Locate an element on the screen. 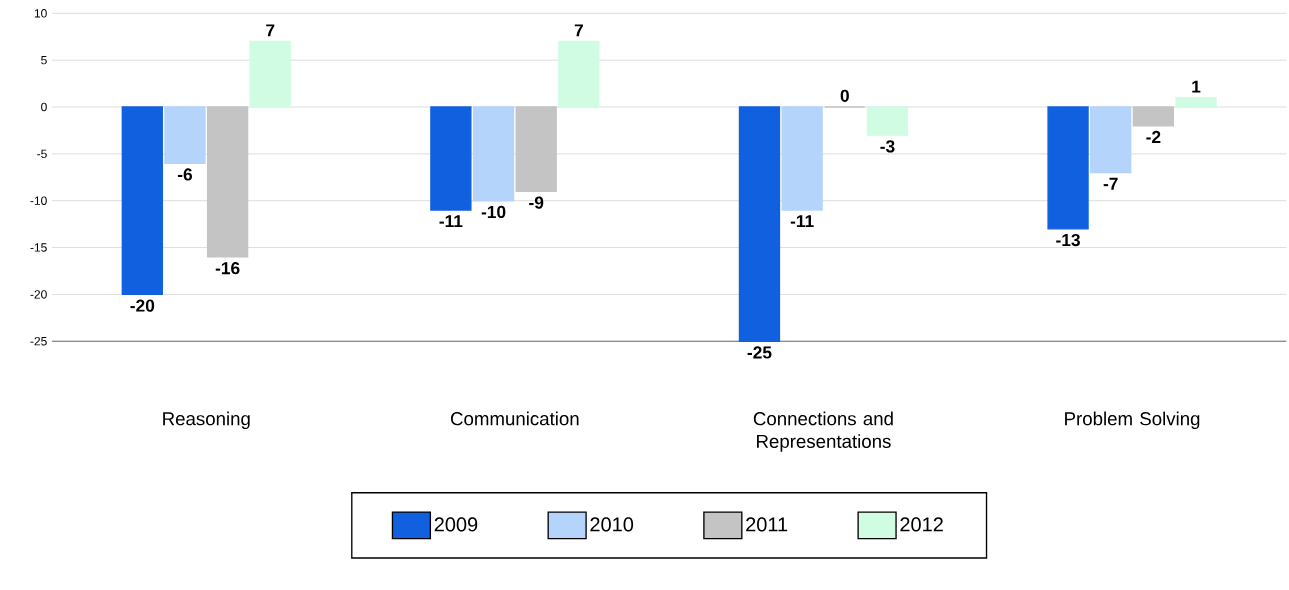 Image resolution: width=1289 pixels, height=590 pixels. legend-label: 2012 is located at coordinates (921, 524).